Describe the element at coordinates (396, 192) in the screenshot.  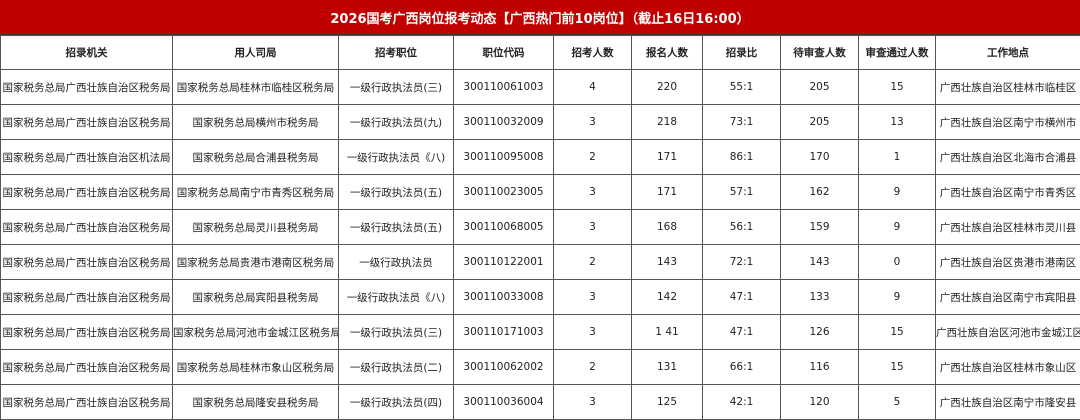
I see `table-cell: 一级行政执法员(五)` at that location.